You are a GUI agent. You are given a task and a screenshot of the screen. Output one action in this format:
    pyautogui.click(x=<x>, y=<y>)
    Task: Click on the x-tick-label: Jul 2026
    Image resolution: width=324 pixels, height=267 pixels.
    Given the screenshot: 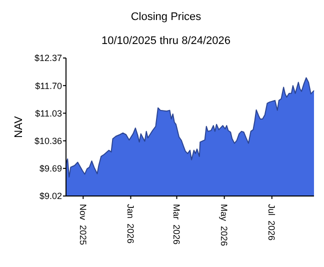 What is the action you would take?
    pyautogui.click(x=271, y=222)
    